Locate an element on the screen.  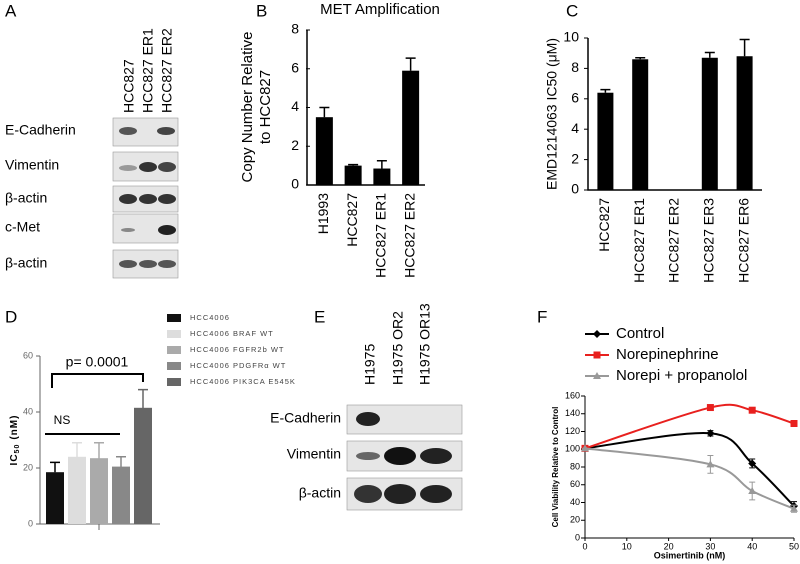
y-axis-label: IC50 (nM) is located at coordinates (15, 440).